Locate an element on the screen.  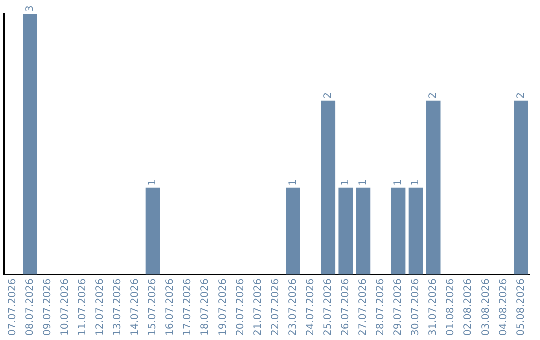
x-tick-label: 31.07.2026 is located at coordinates (434, 307).